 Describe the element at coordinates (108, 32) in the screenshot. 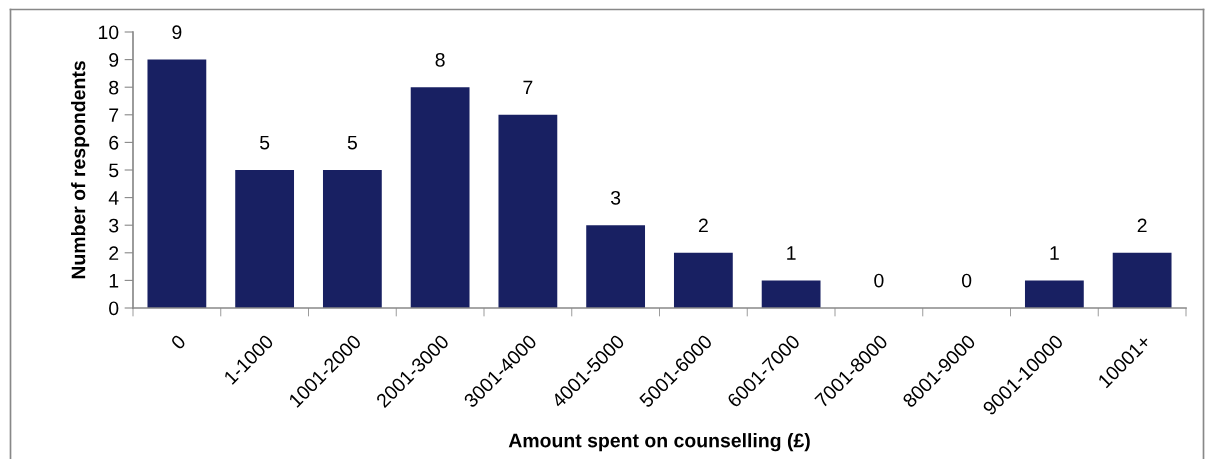

I see `y-tick-label: 10` at that location.